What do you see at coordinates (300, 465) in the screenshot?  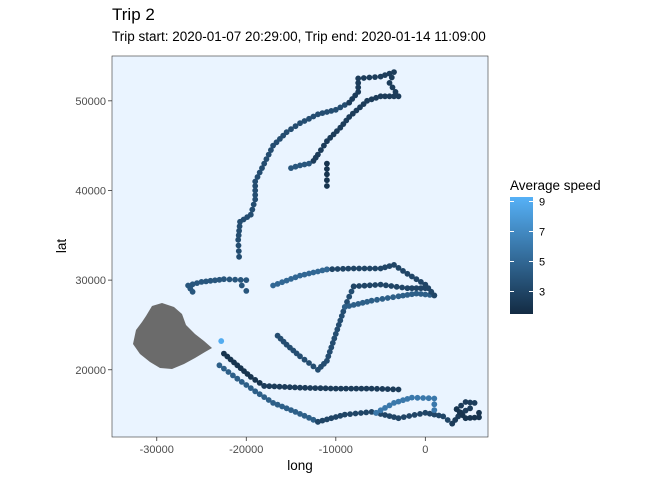 I see `x-axis-title: long` at bounding box center [300, 465].